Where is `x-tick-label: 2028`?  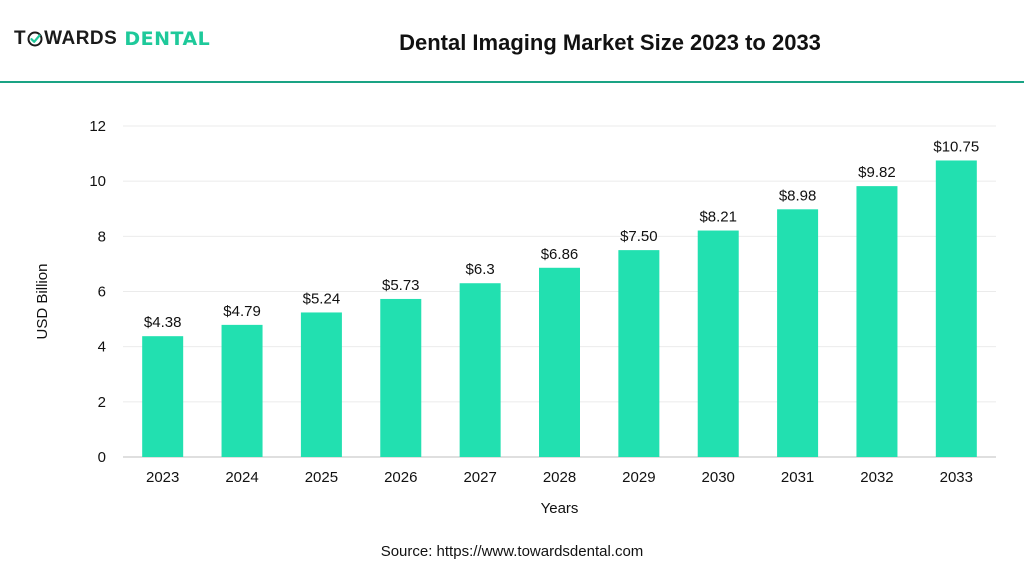 x-tick-label: 2028 is located at coordinates (559, 477).